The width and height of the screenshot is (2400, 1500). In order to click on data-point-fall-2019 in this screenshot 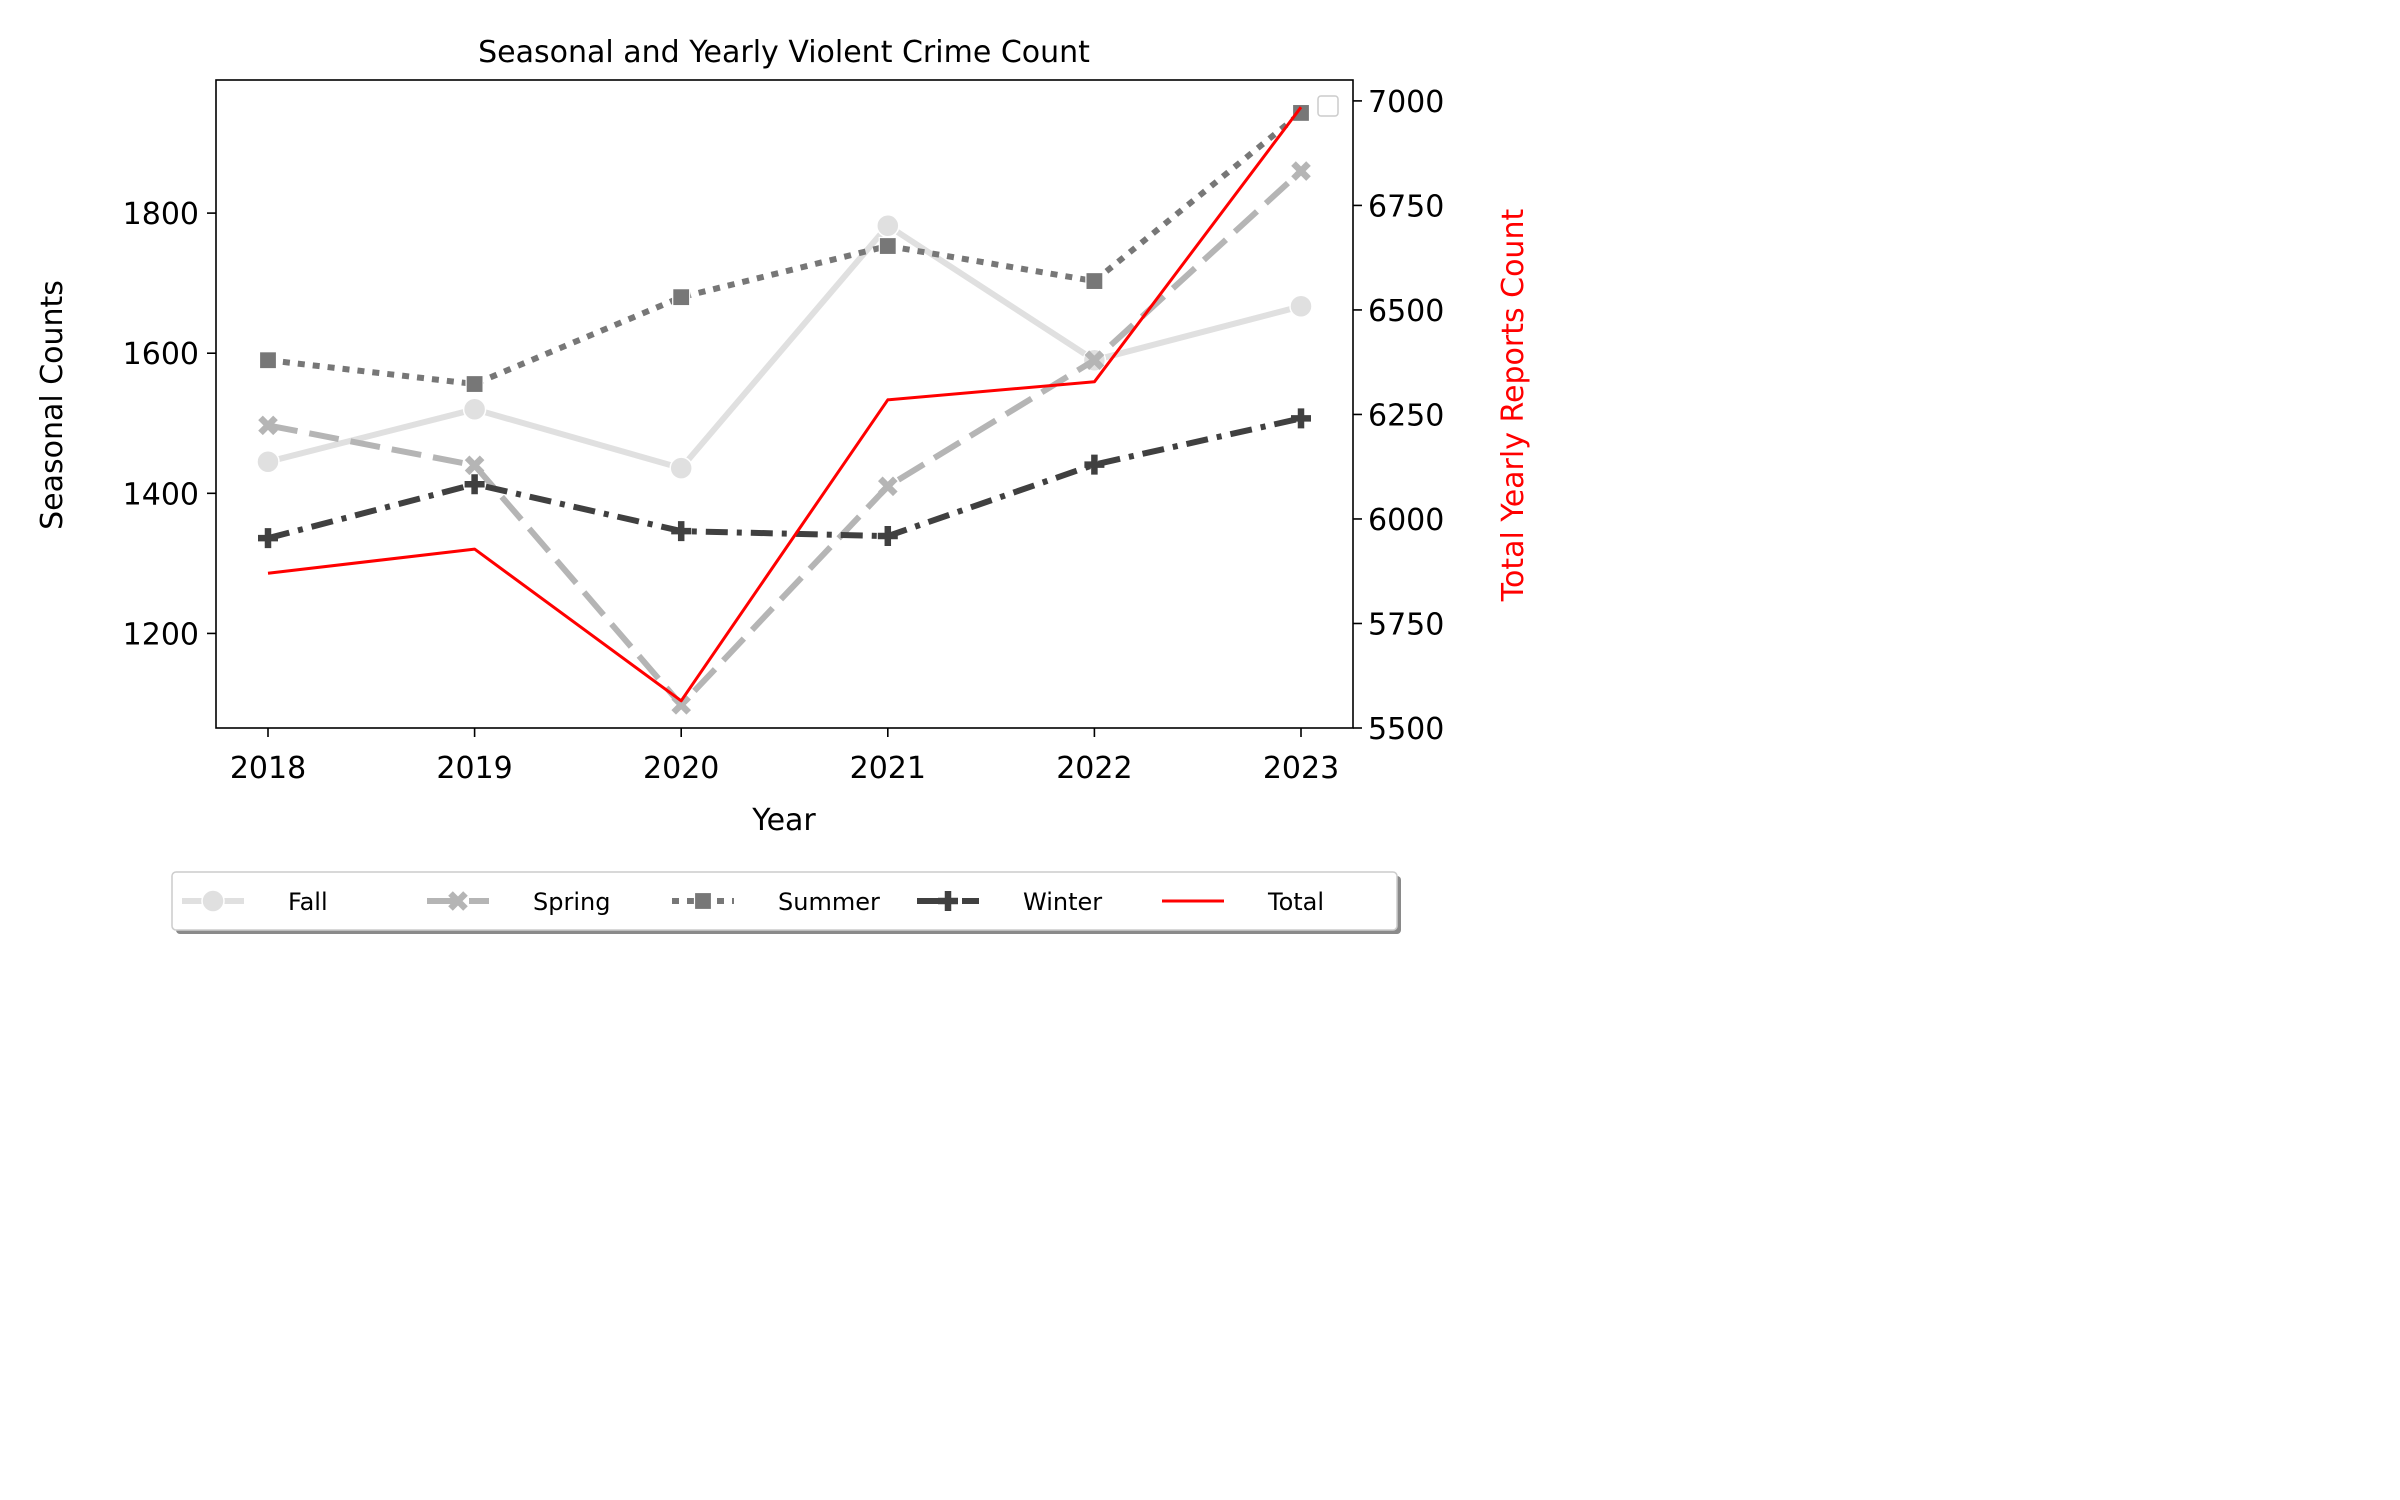, I will do `click(474, 409)`.